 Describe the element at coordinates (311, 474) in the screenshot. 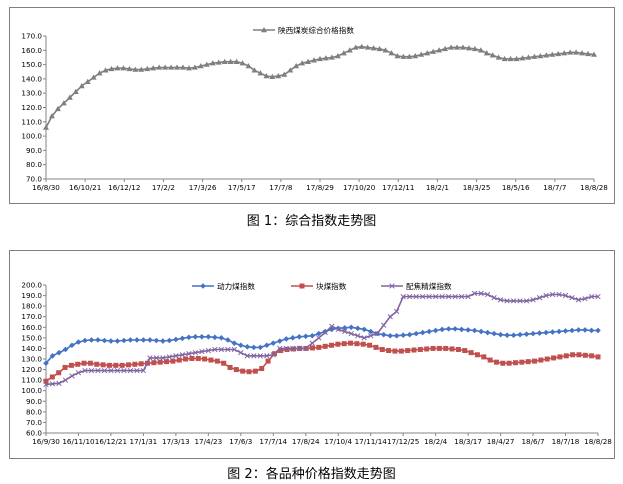

I see `figure-2-caption: 图 2：各品种价格指数走势图` at that location.